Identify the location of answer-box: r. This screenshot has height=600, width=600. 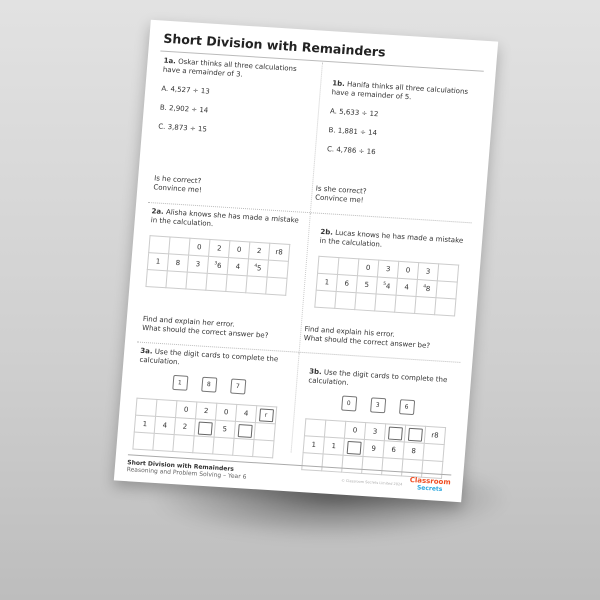
(266, 414).